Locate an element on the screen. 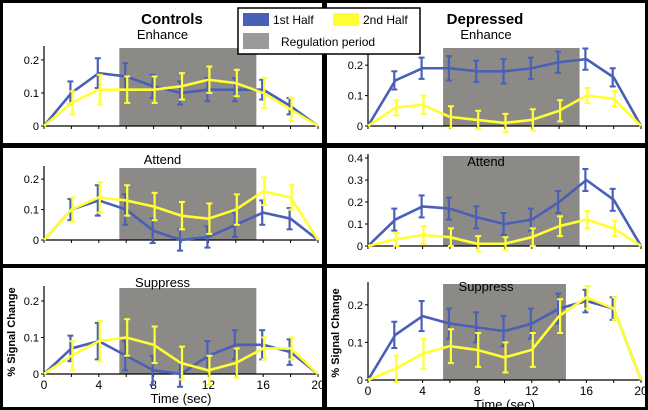 The image size is (648, 410). legend-swatch-second-half is located at coordinates (346, 19).